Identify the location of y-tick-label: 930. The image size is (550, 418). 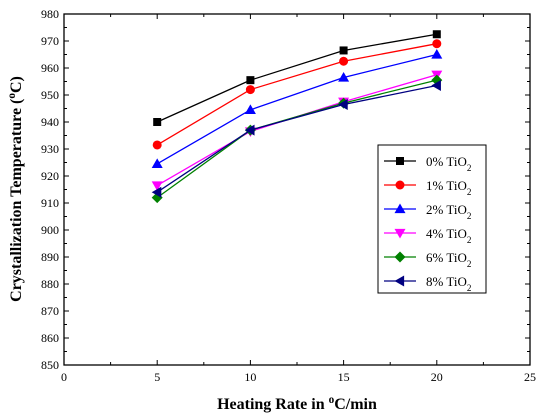
(50, 149).